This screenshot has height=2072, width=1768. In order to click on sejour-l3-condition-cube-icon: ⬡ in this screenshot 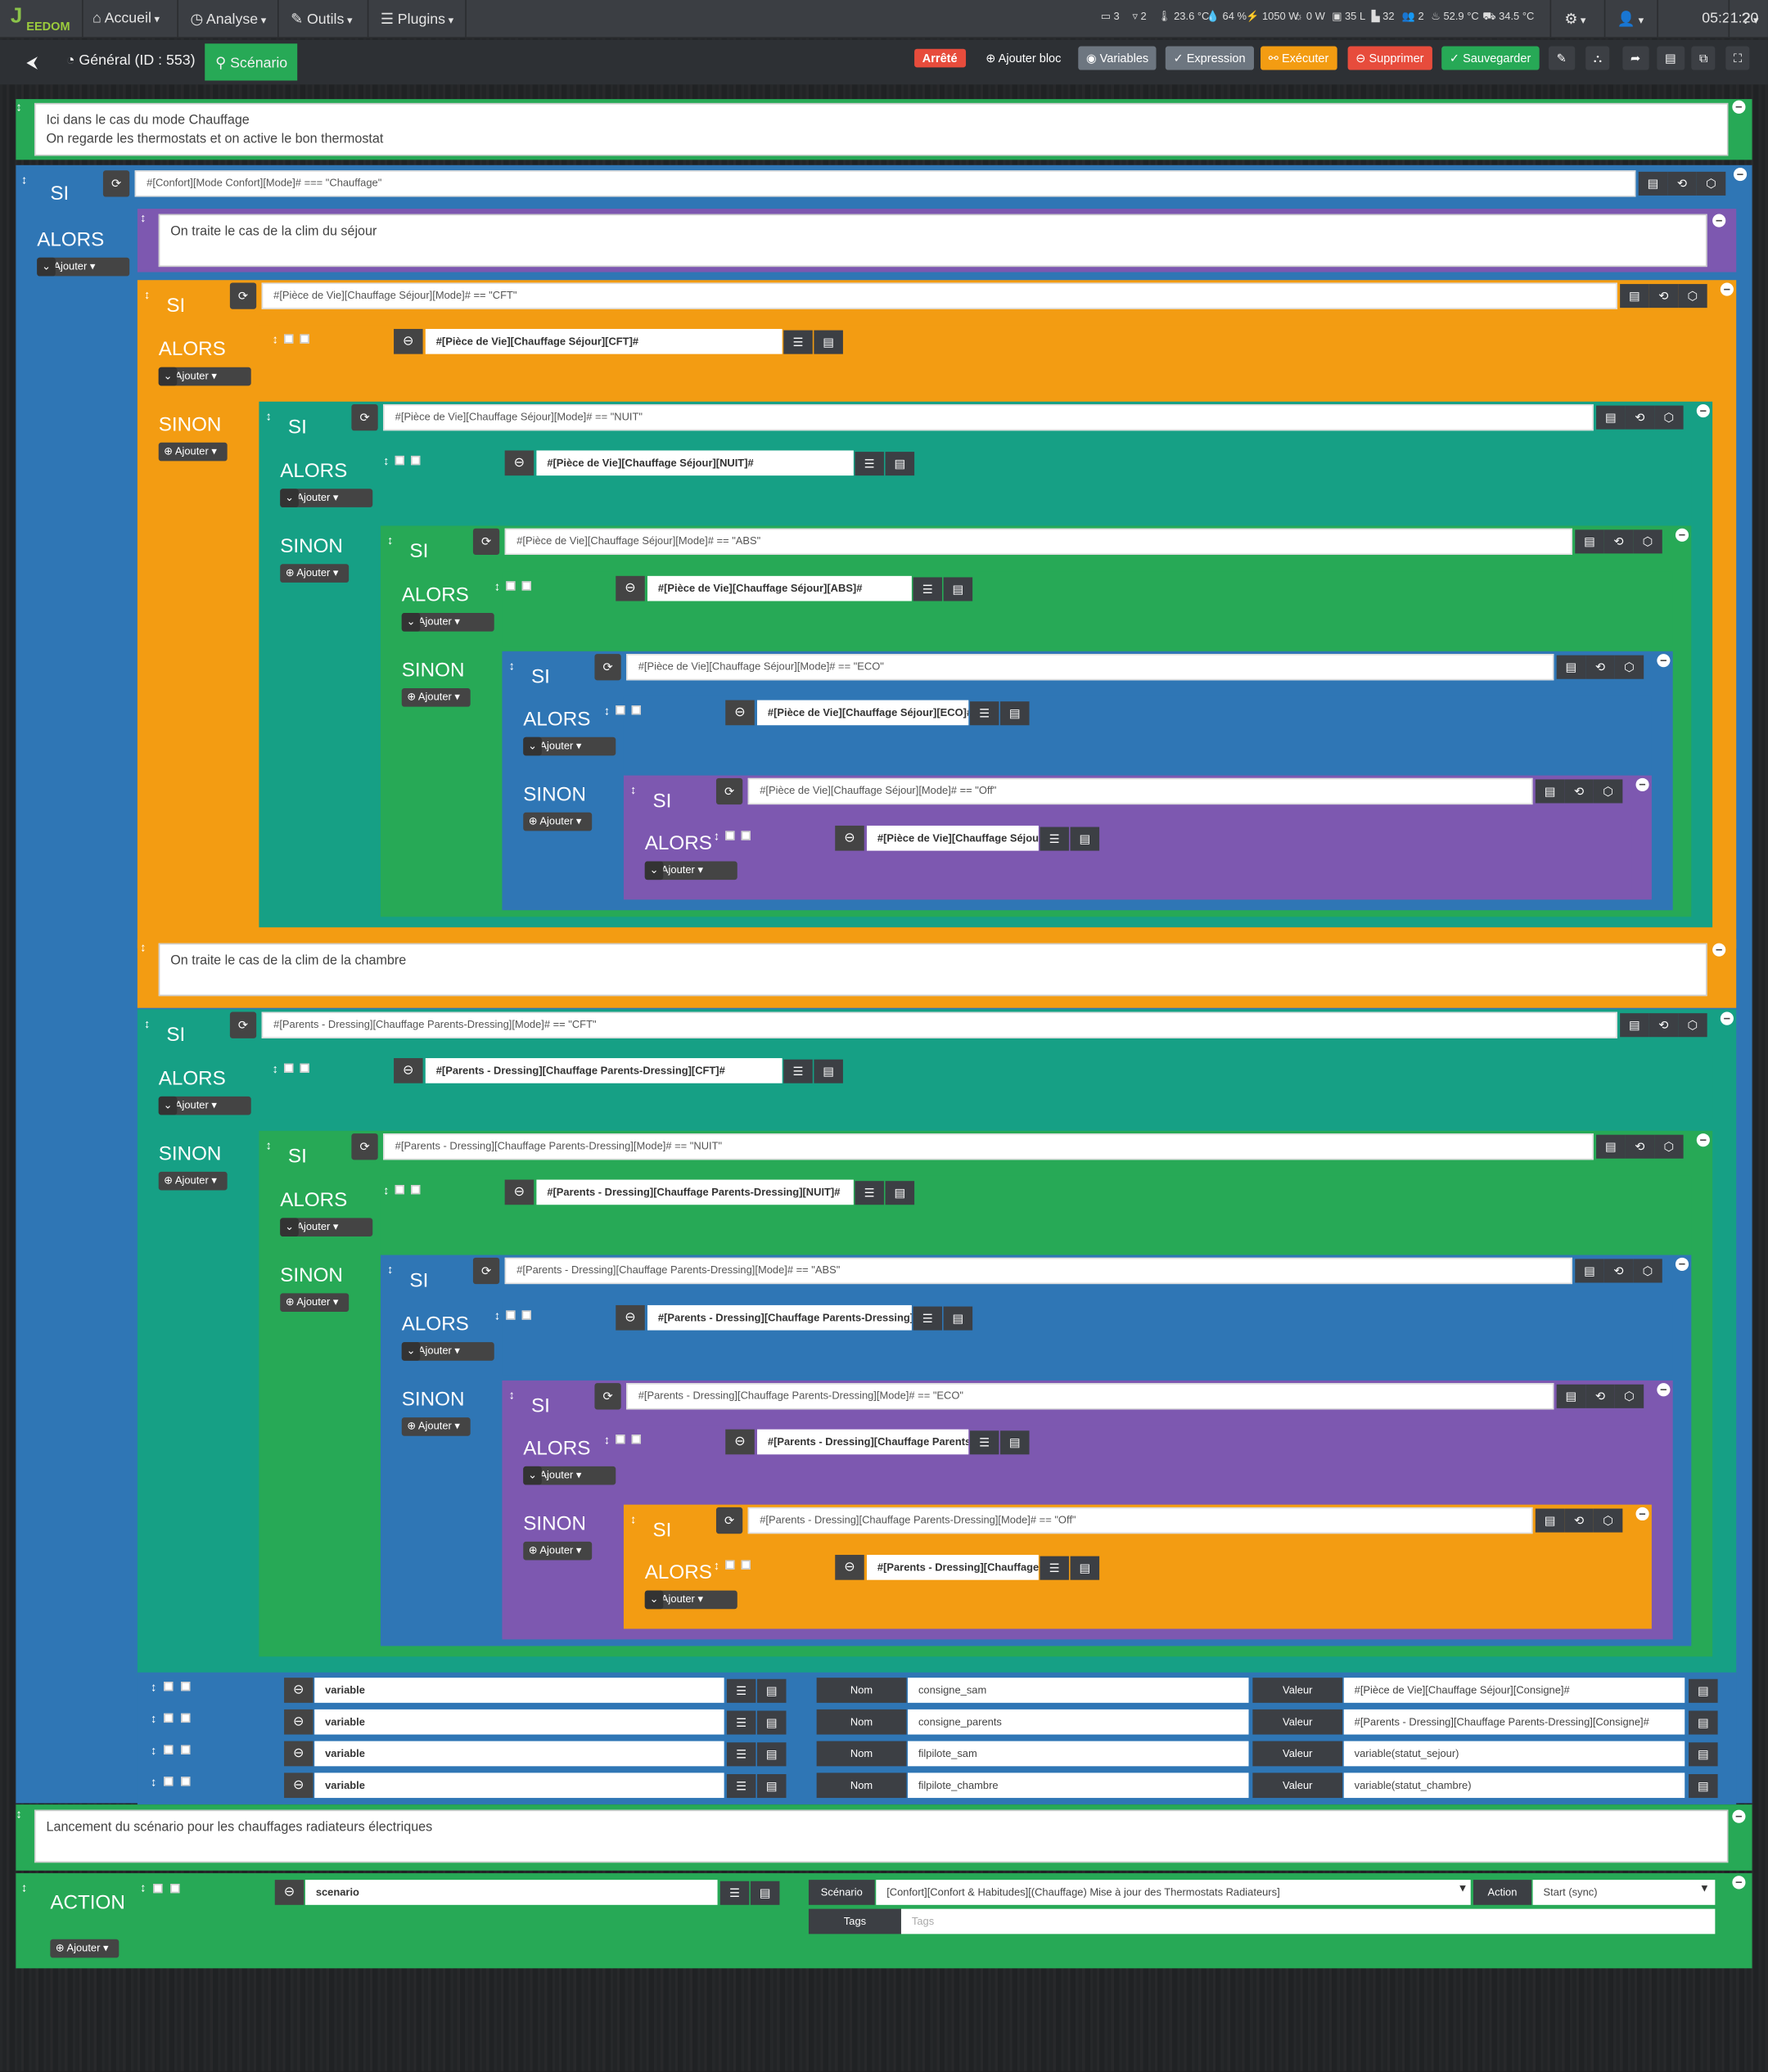, I will do `click(1647, 541)`.